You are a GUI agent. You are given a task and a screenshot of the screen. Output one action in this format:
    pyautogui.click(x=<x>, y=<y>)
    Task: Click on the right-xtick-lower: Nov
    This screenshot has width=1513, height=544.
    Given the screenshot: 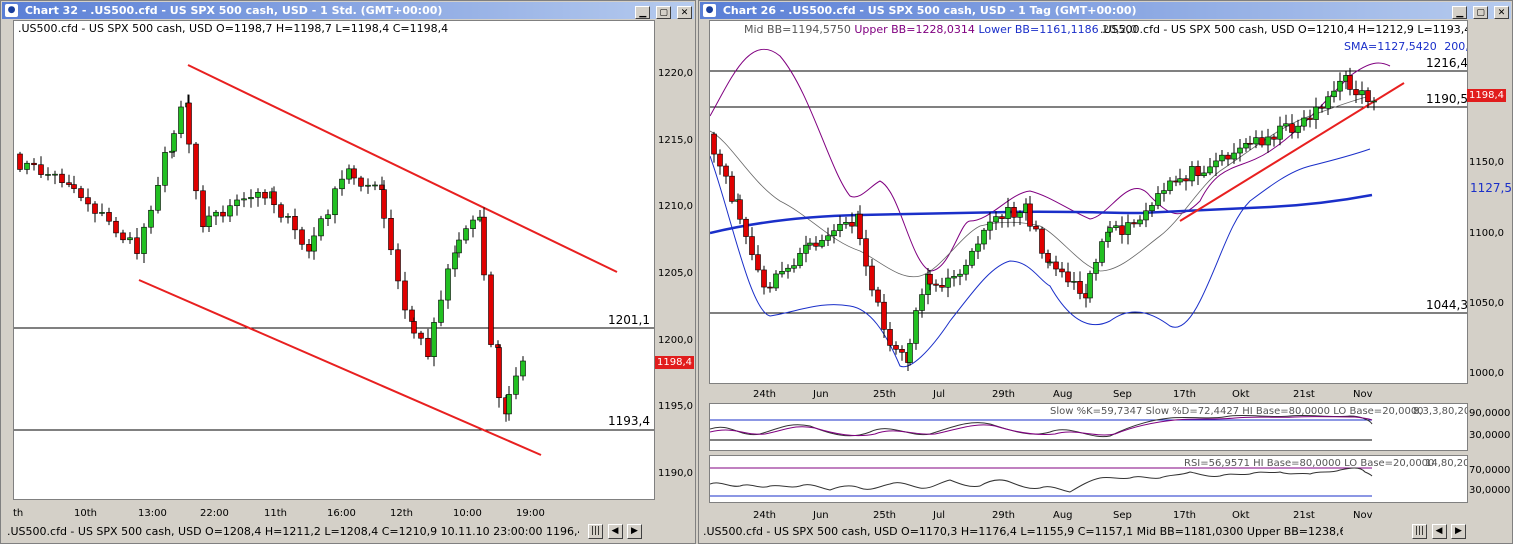 What is the action you would take?
    pyautogui.click(x=1363, y=515)
    